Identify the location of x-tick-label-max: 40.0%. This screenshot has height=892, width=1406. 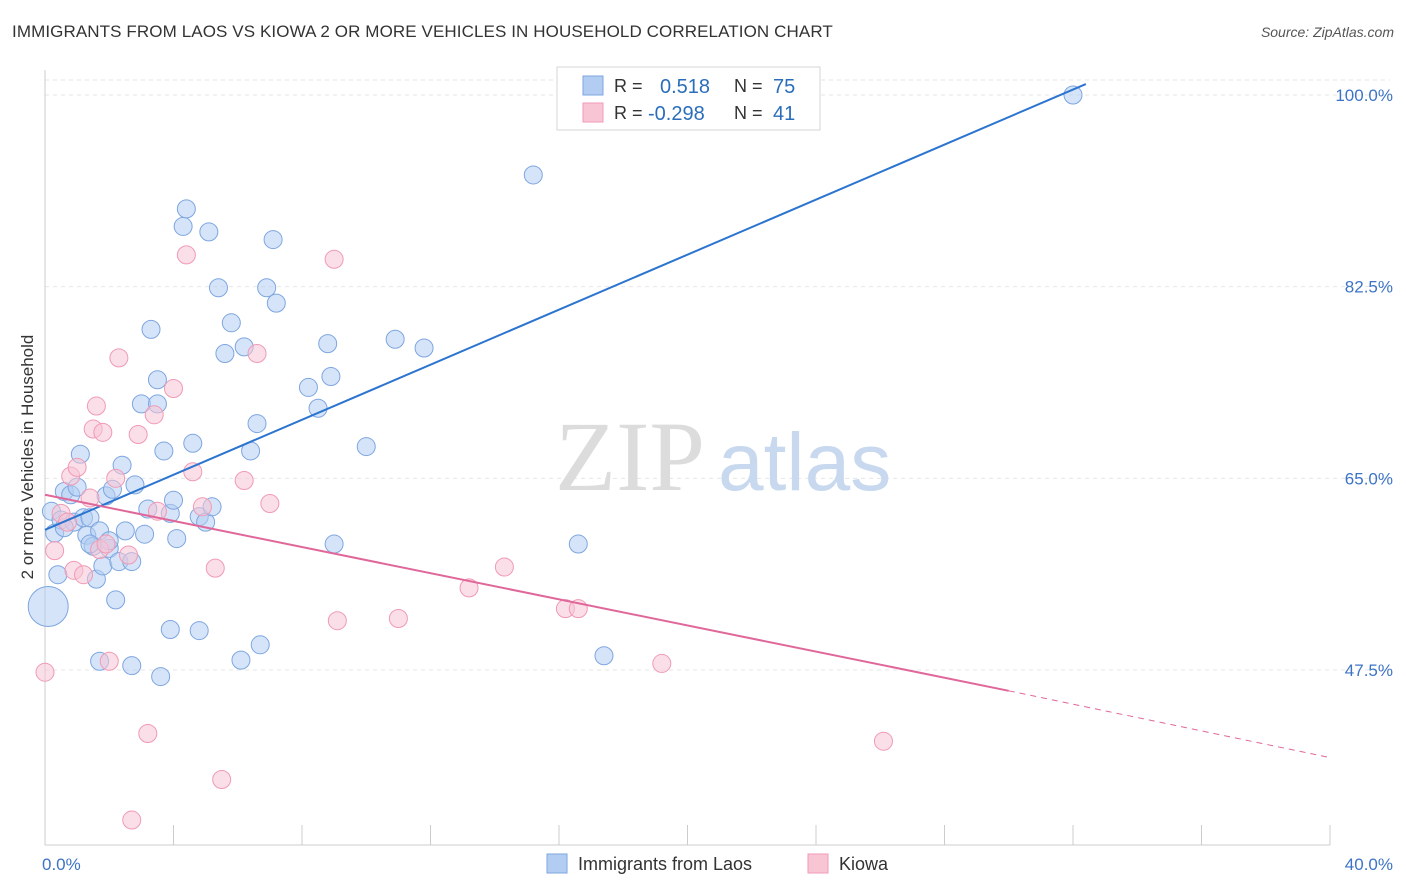
(1369, 864).